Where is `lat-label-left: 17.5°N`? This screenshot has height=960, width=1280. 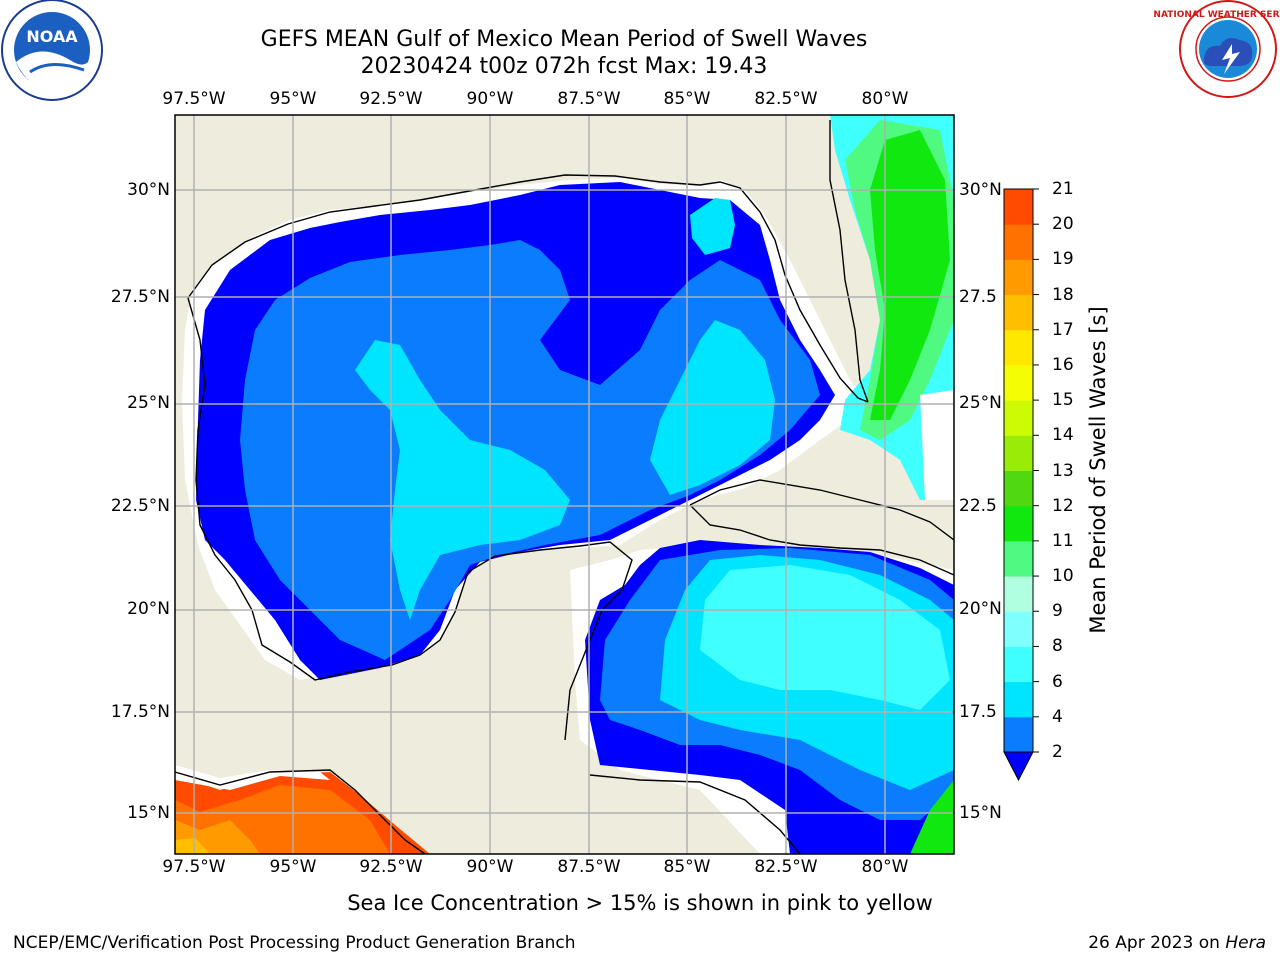
lat-label-left: 17.5°N is located at coordinates (140, 712).